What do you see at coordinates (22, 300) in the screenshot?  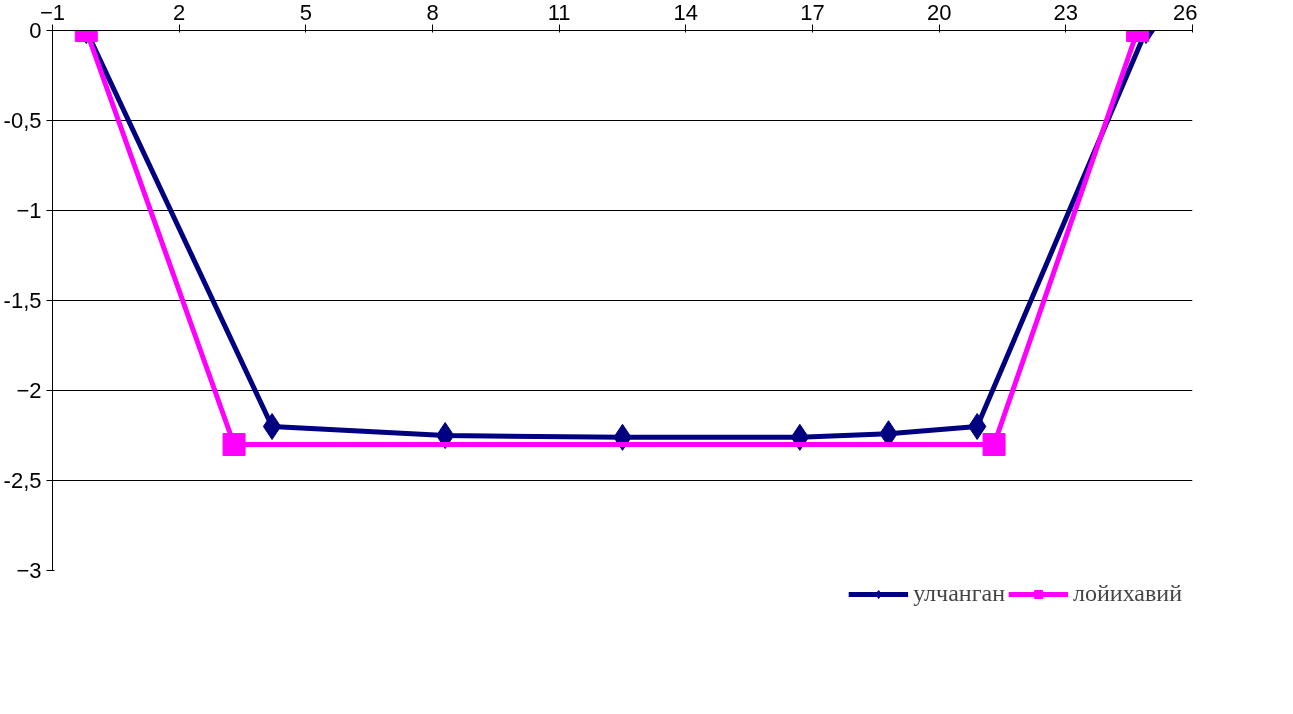 I see `y-tick-label: -1,5` at bounding box center [22, 300].